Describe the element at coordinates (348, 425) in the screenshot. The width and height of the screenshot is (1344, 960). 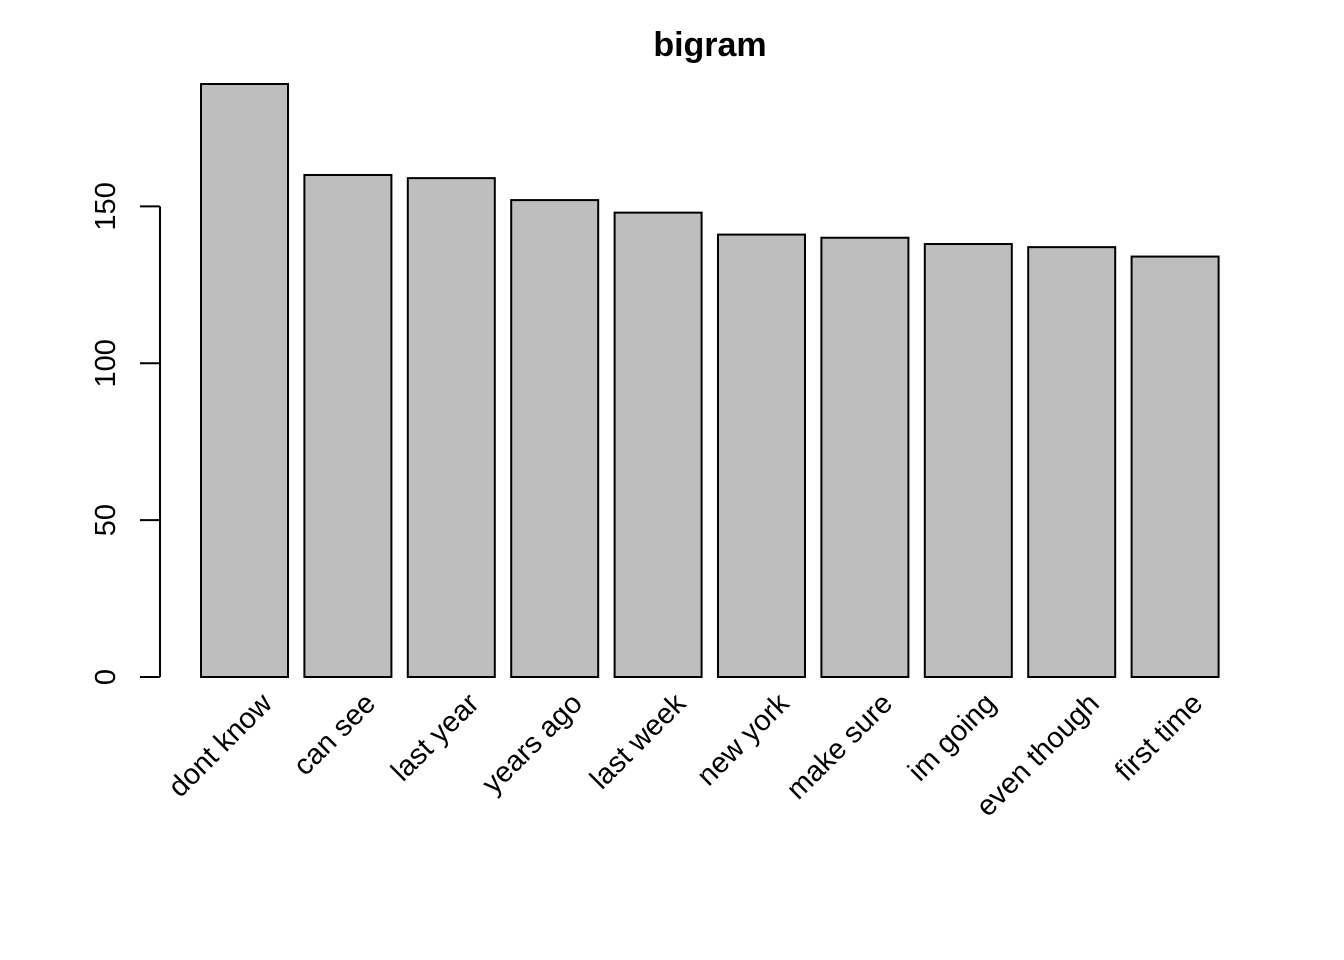
I see `bar-can-see` at that location.